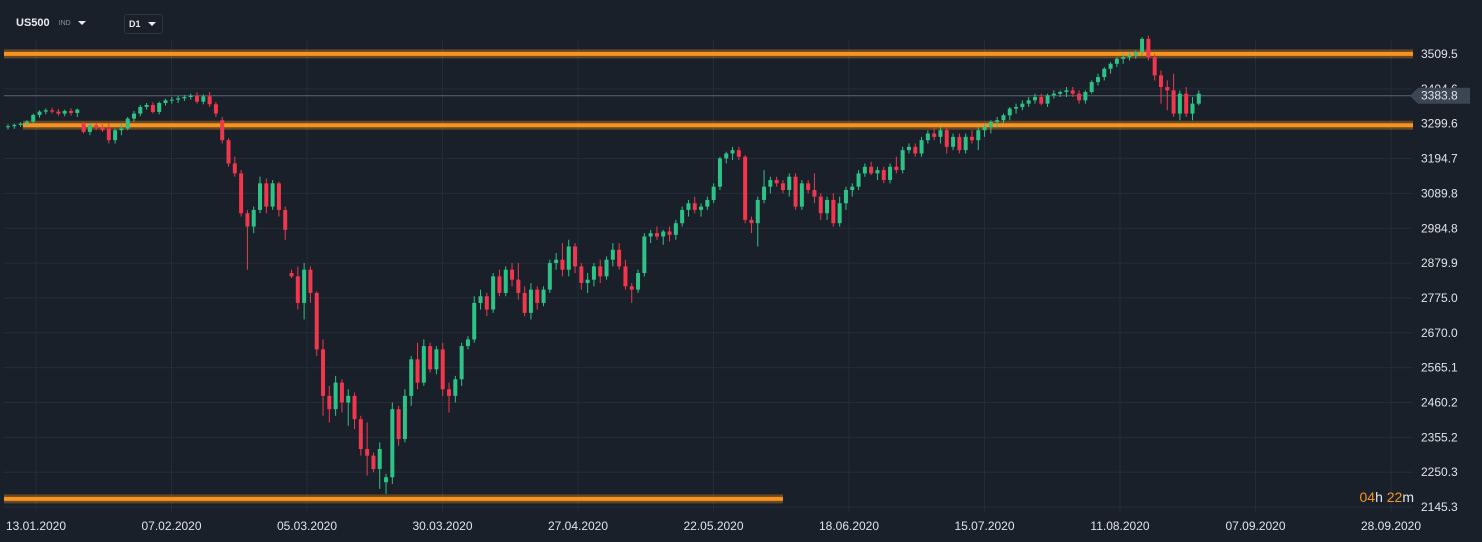 The width and height of the screenshot is (1482, 542). What do you see at coordinates (81, 23) in the screenshot?
I see `chevron-down-icon` at bounding box center [81, 23].